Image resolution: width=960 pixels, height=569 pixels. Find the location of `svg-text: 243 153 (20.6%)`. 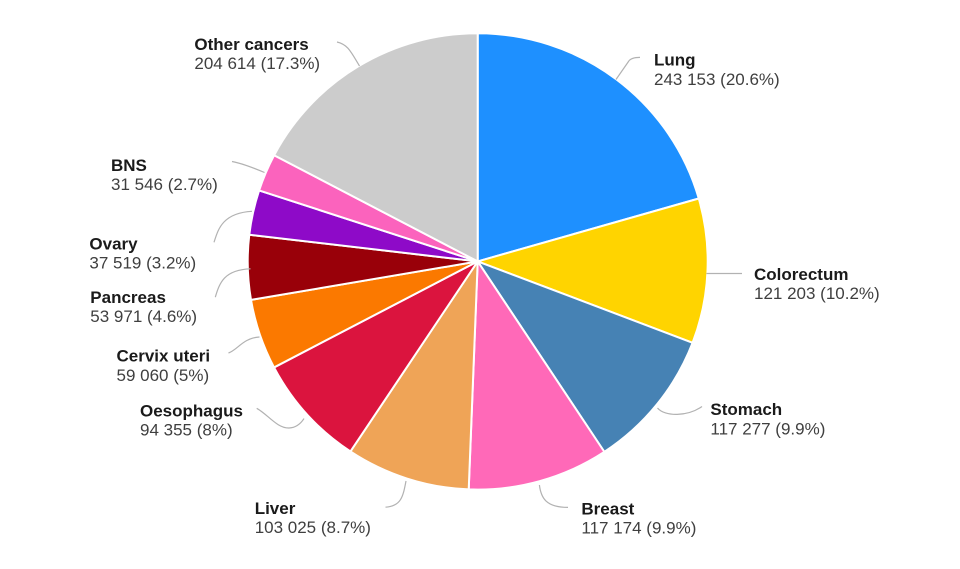

svg-text: 243 153 (20.6%) is located at coordinates (717, 79).